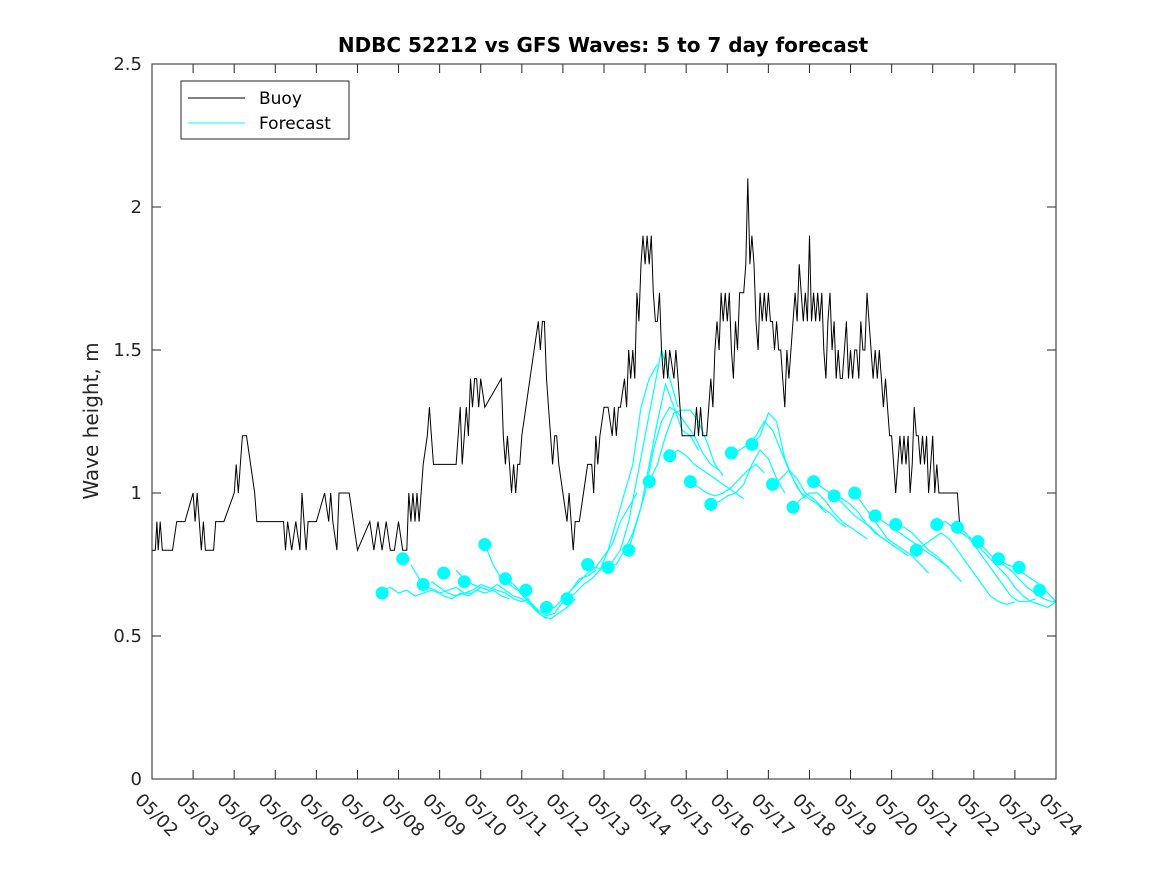  What do you see at coordinates (91, 420) in the screenshot?
I see `y-axis-label: Wave height, m` at bounding box center [91, 420].